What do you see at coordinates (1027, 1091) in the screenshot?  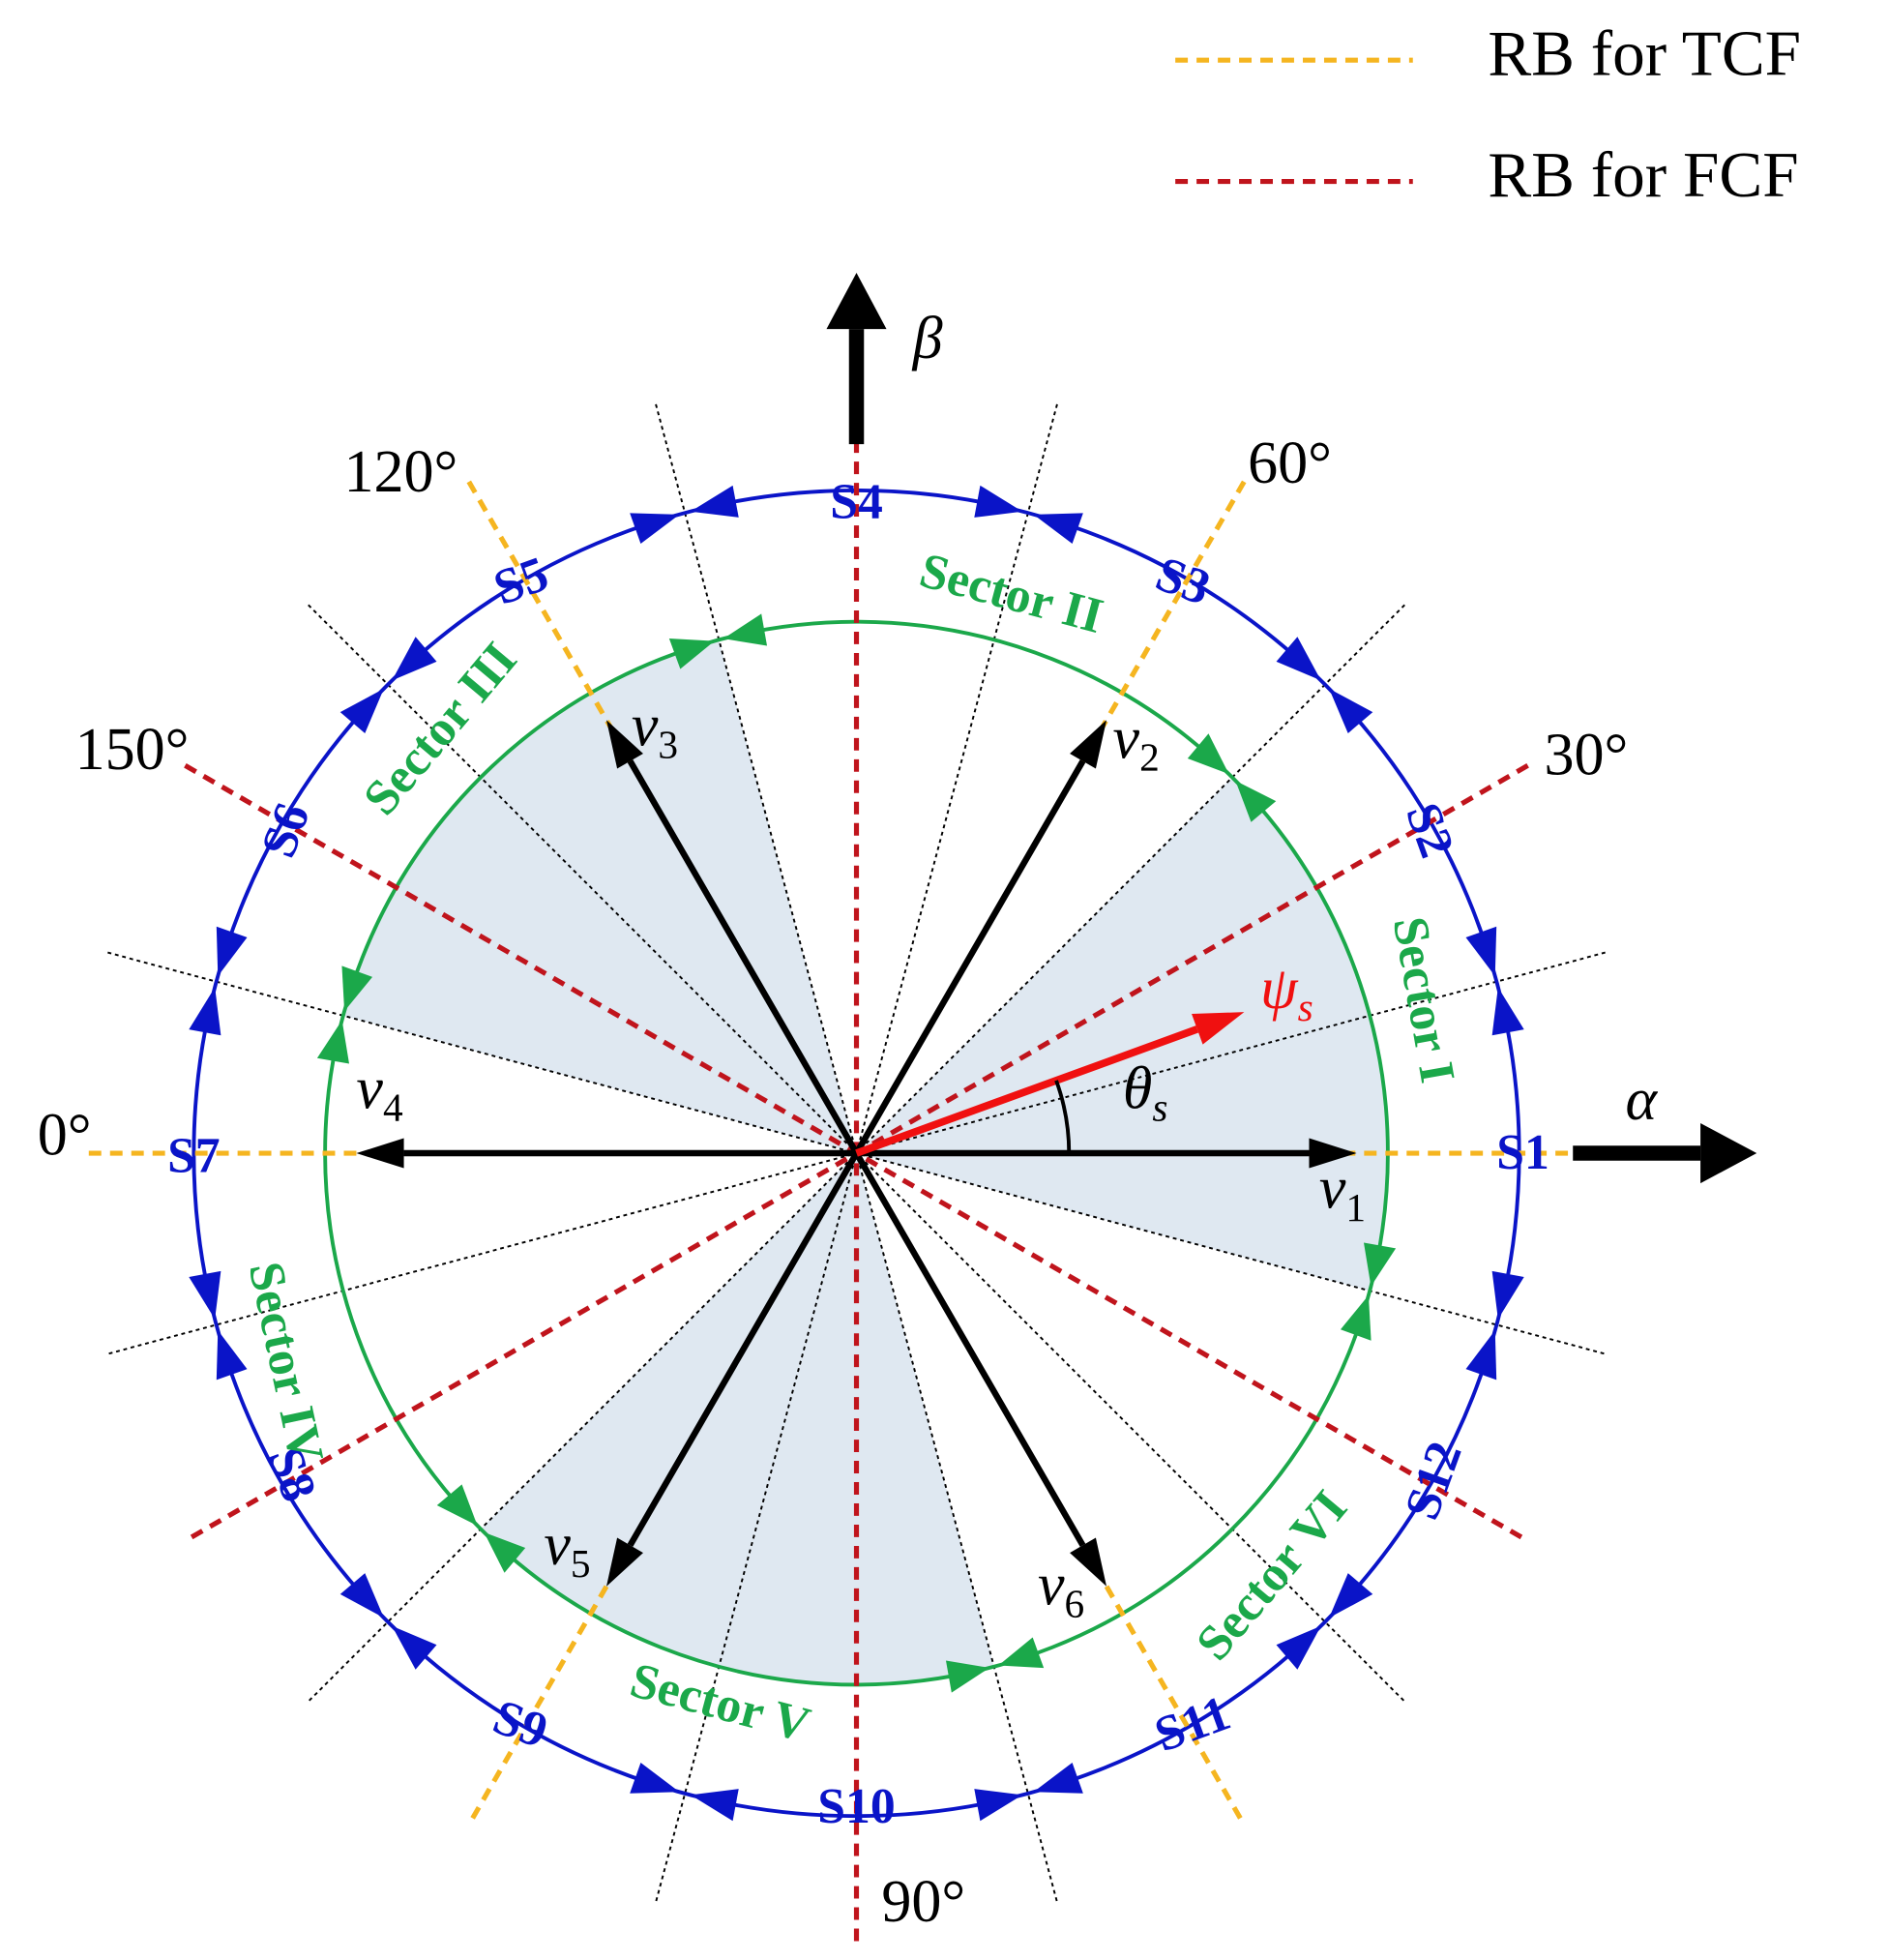 I see `flux-vector` at bounding box center [1027, 1091].